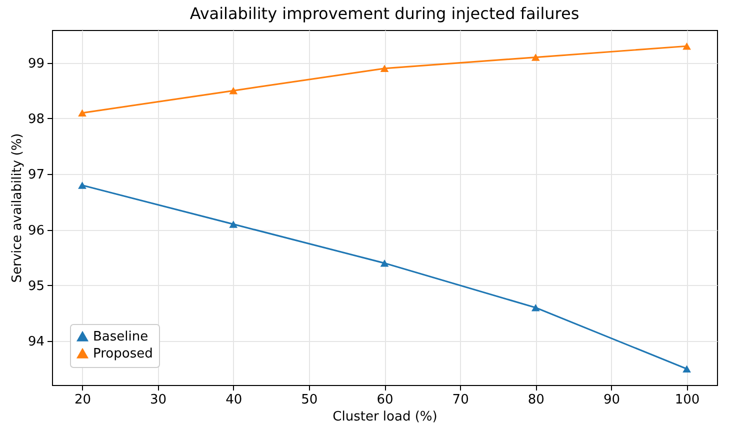 This screenshot has height=448, width=753. Describe the element at coordinates (17, 208) in the screenshot. I see `y-axis-title: Service availability (%)` at that location.